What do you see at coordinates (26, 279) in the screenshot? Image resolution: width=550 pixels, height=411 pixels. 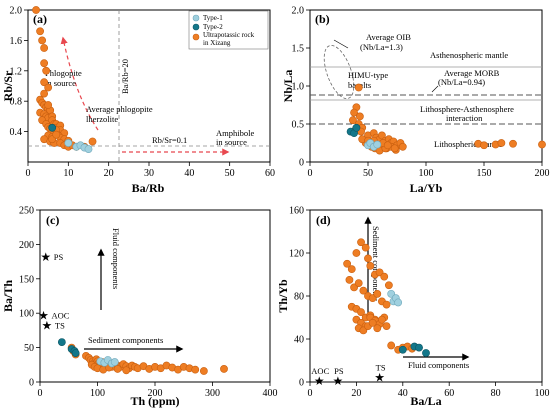 I see `panel-c-ytick-label: 150` at bounding box center [26, 279].